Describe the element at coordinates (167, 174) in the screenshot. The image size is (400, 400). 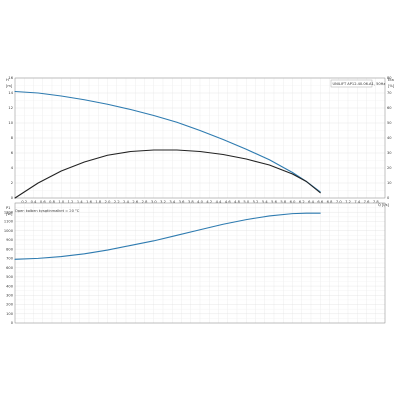
I see `efficiency-curve` at that location.